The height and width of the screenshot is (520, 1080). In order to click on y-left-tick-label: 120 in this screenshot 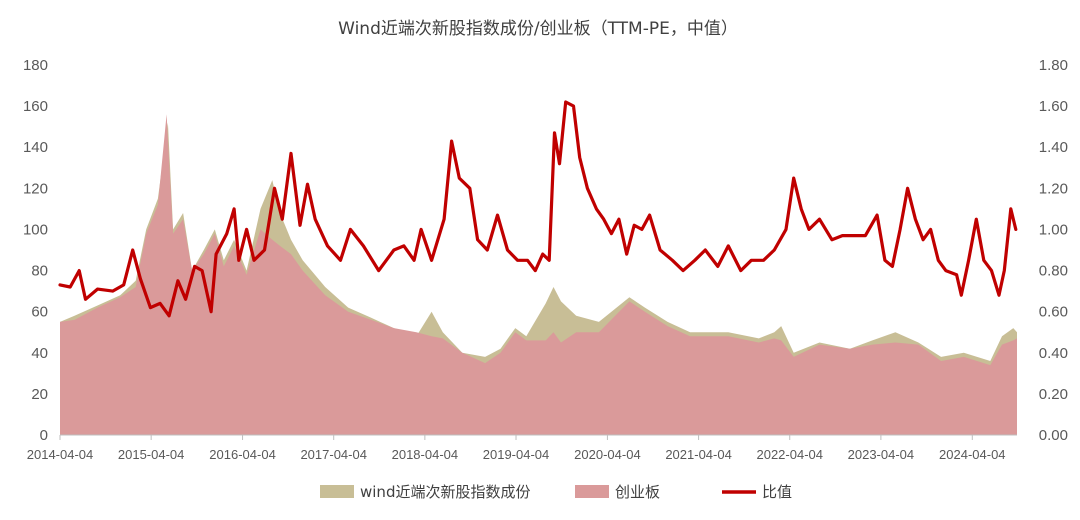, I will do `click(35, 188)`.